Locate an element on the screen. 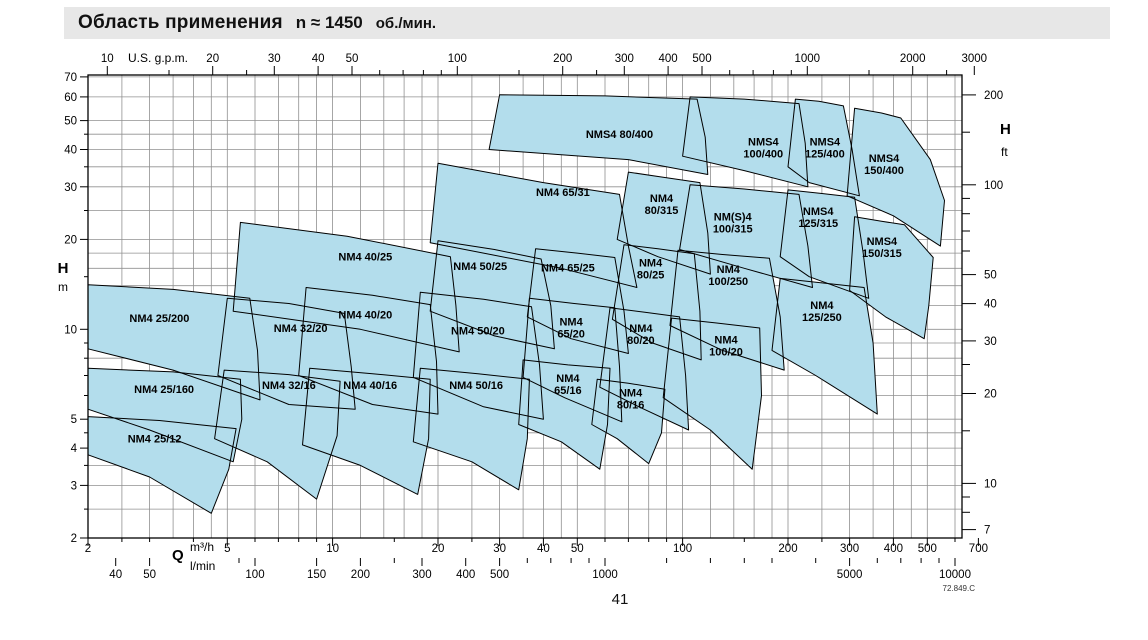 Image resolution: width=1148 pixels, height=640 pixels. axis-bottom-unit-lmin: l/min is located at coordinates (202, 566).